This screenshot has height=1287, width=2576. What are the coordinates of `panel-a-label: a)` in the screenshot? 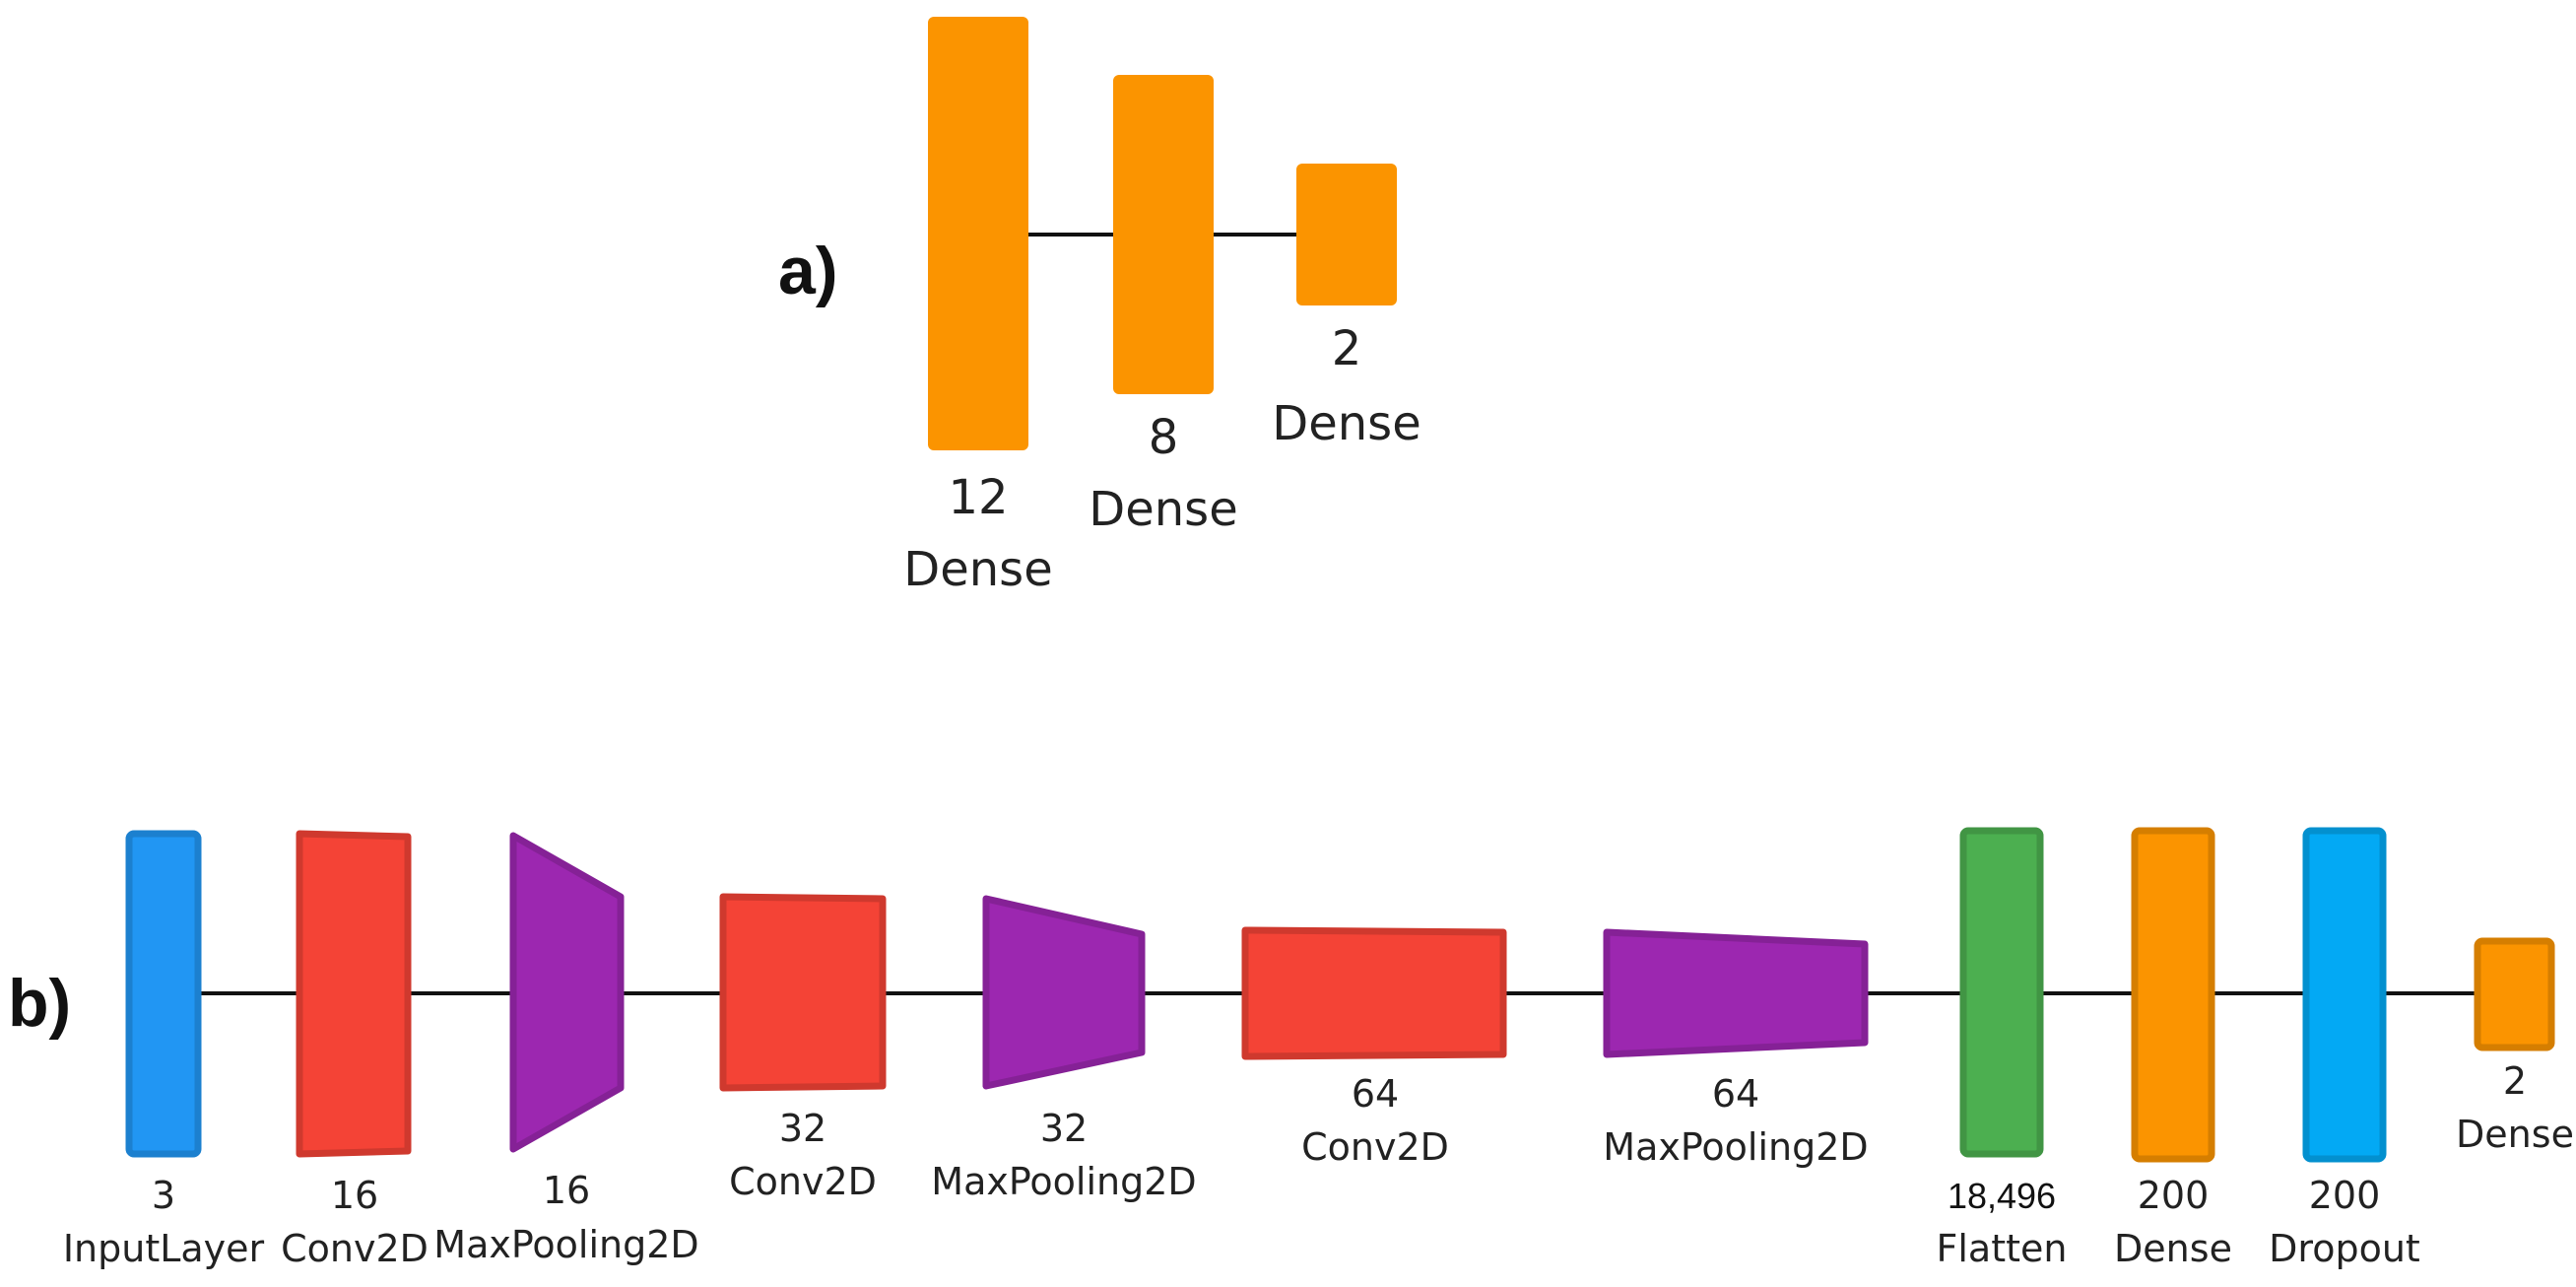 It's located at (808, 271).